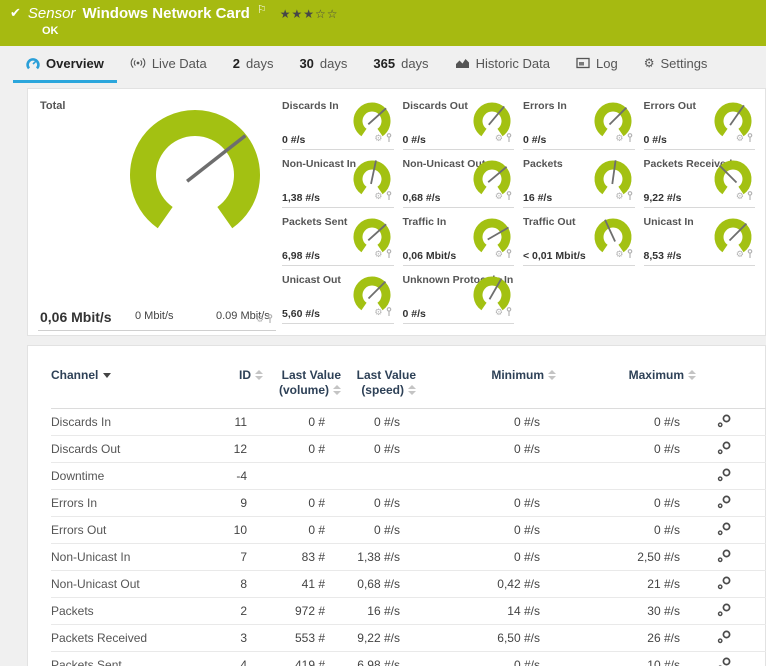 The image size is (766, 666). I want to click on tab-365-days: 365 days, so click(400, 64).